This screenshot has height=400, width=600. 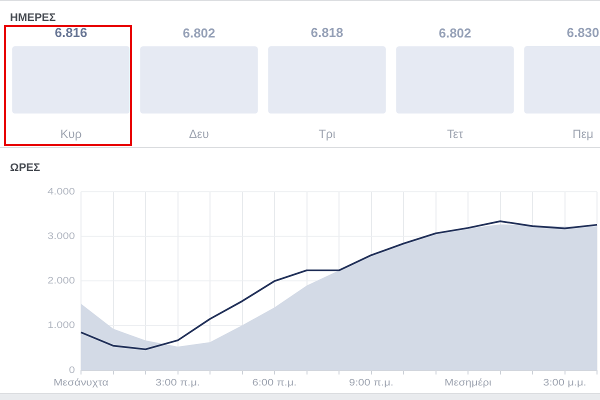 What do you see at coordinates (178, 383) in the screenshot?
I see `x-tick-label: 3:00 π.μ.` at bounding box center [178, 383].